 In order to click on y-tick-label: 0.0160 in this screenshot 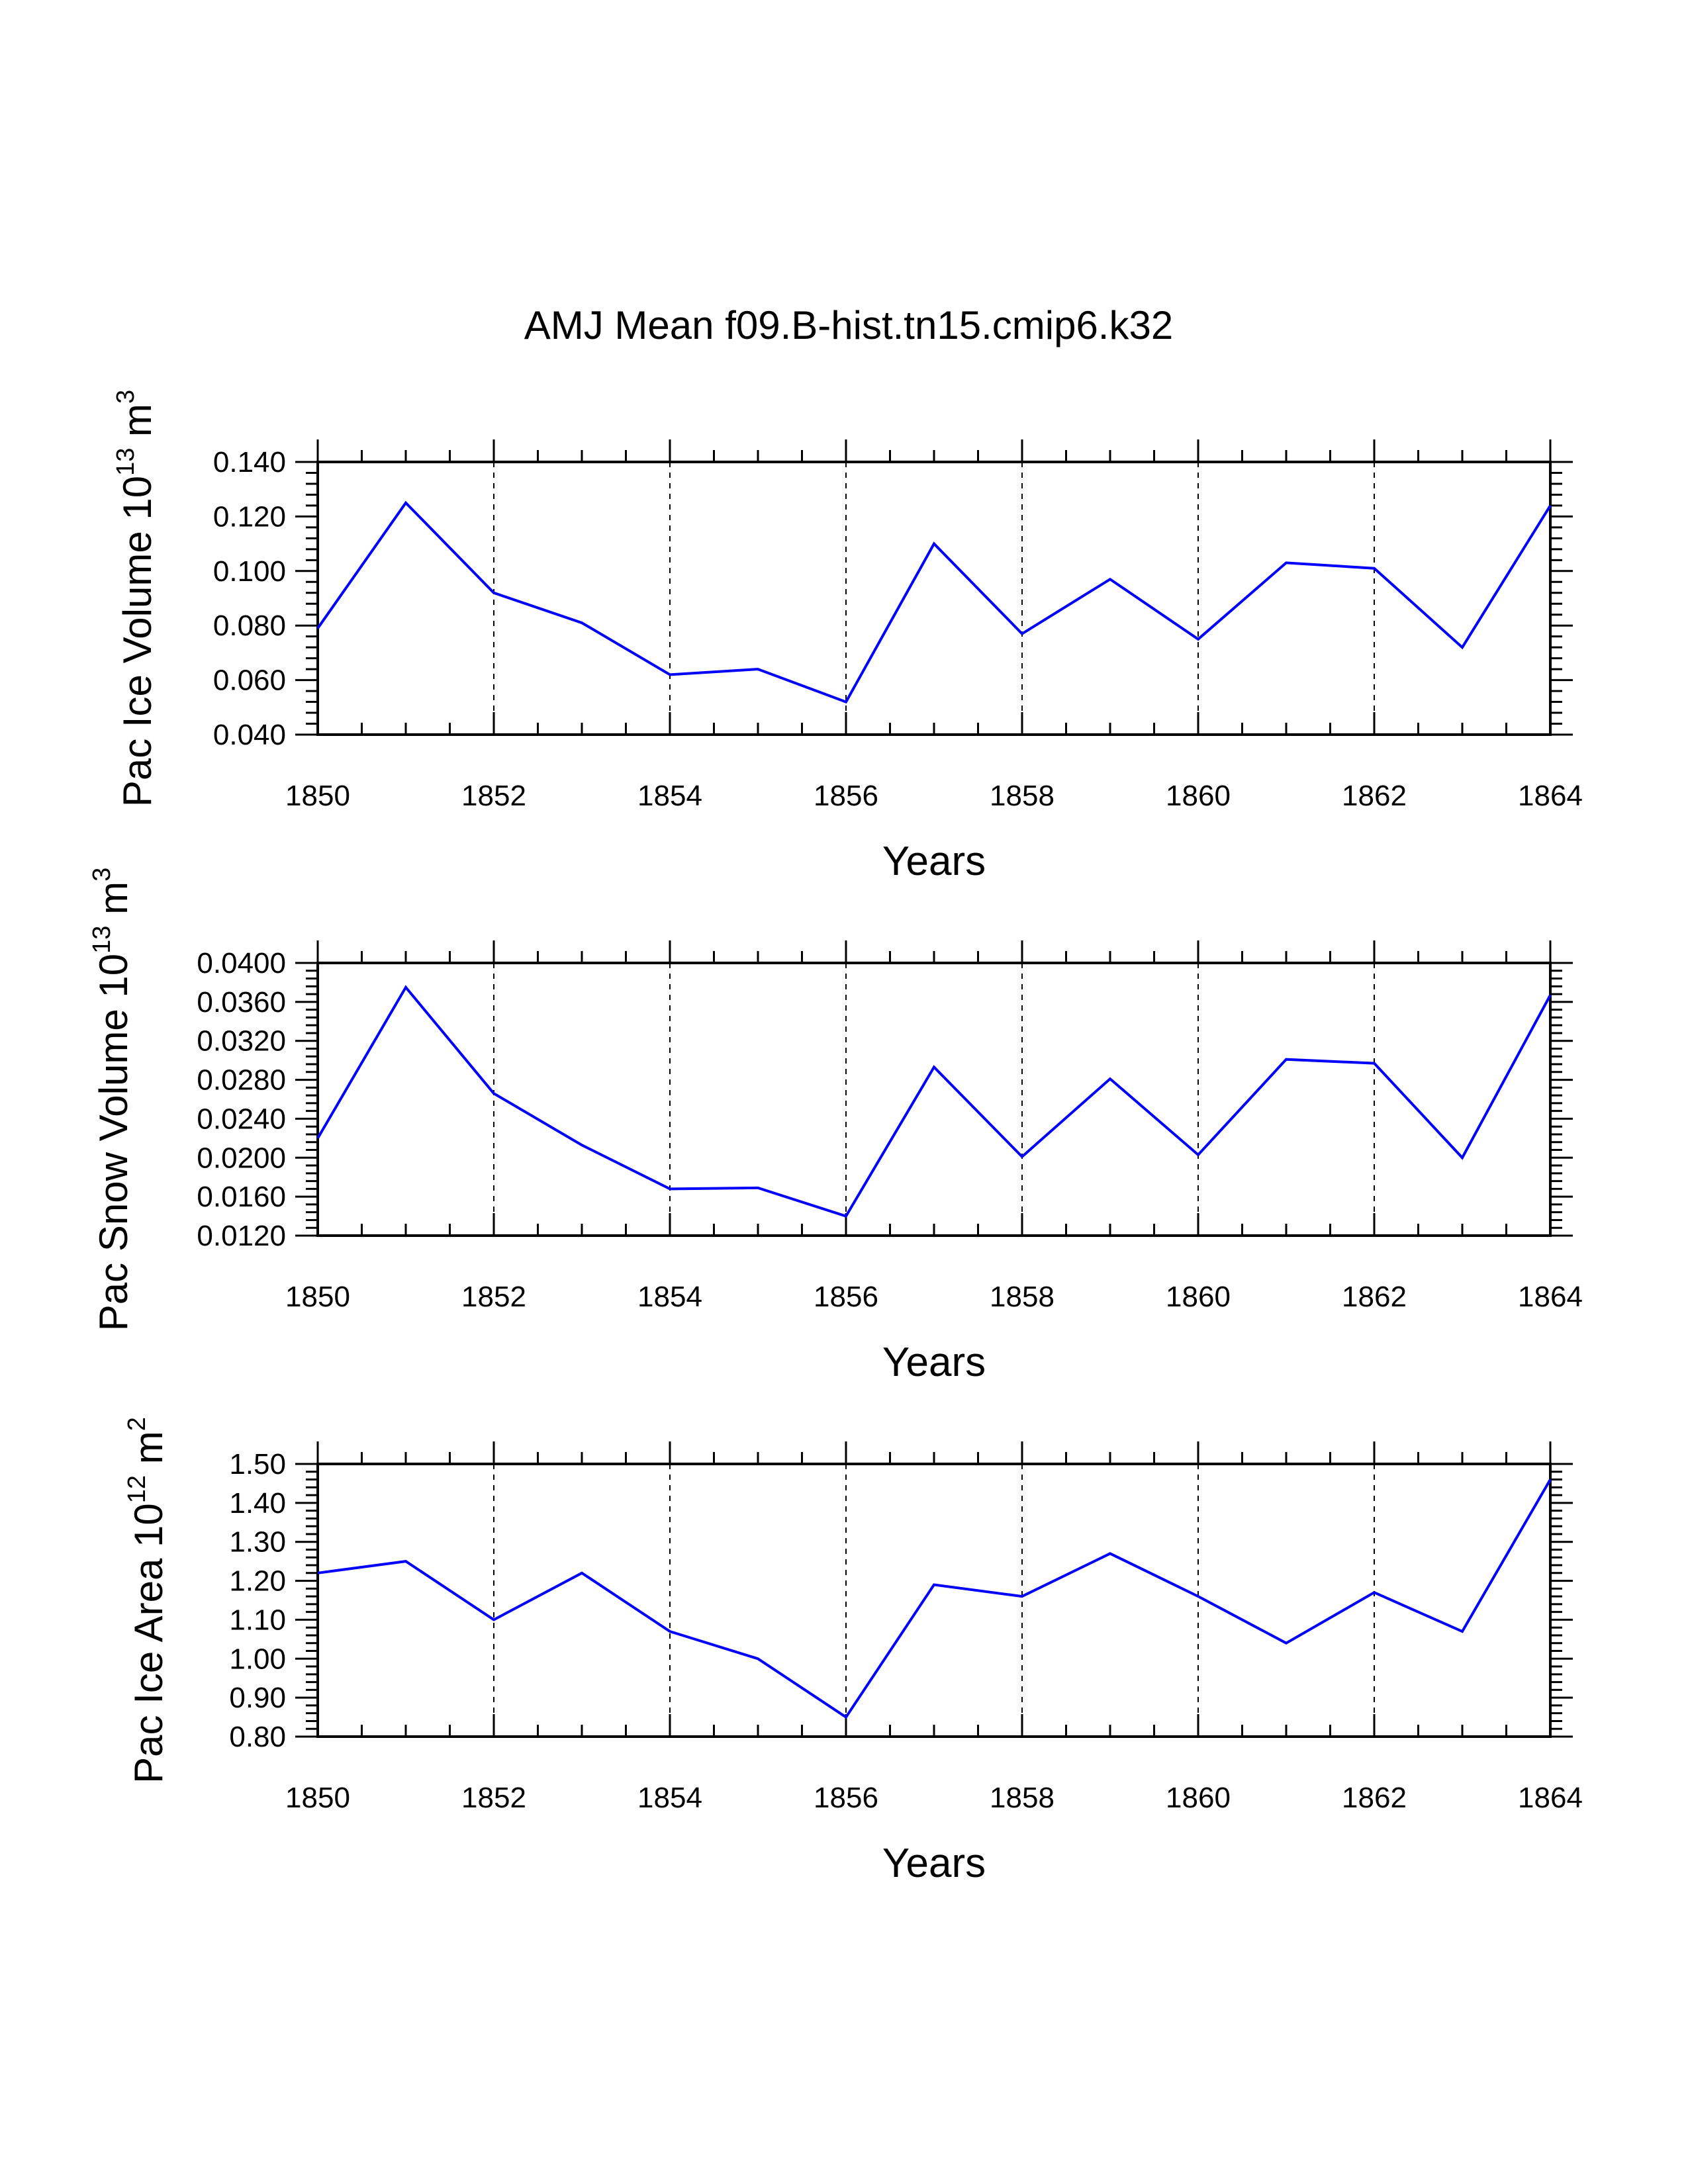, I will do `click(241, 1197)`.